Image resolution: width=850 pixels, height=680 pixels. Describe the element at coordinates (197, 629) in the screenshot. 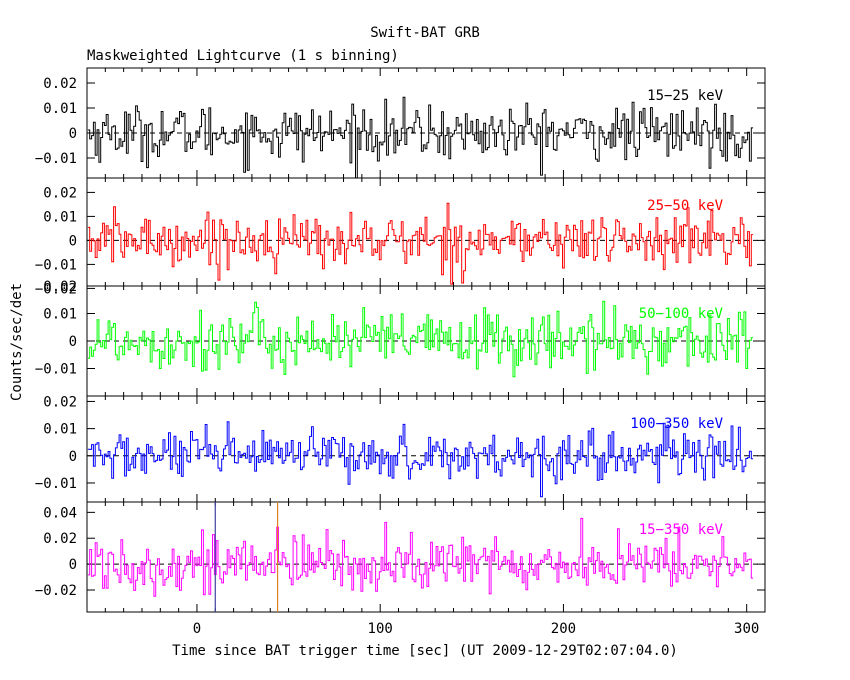

I see `x-tick-label: 0` at that location.